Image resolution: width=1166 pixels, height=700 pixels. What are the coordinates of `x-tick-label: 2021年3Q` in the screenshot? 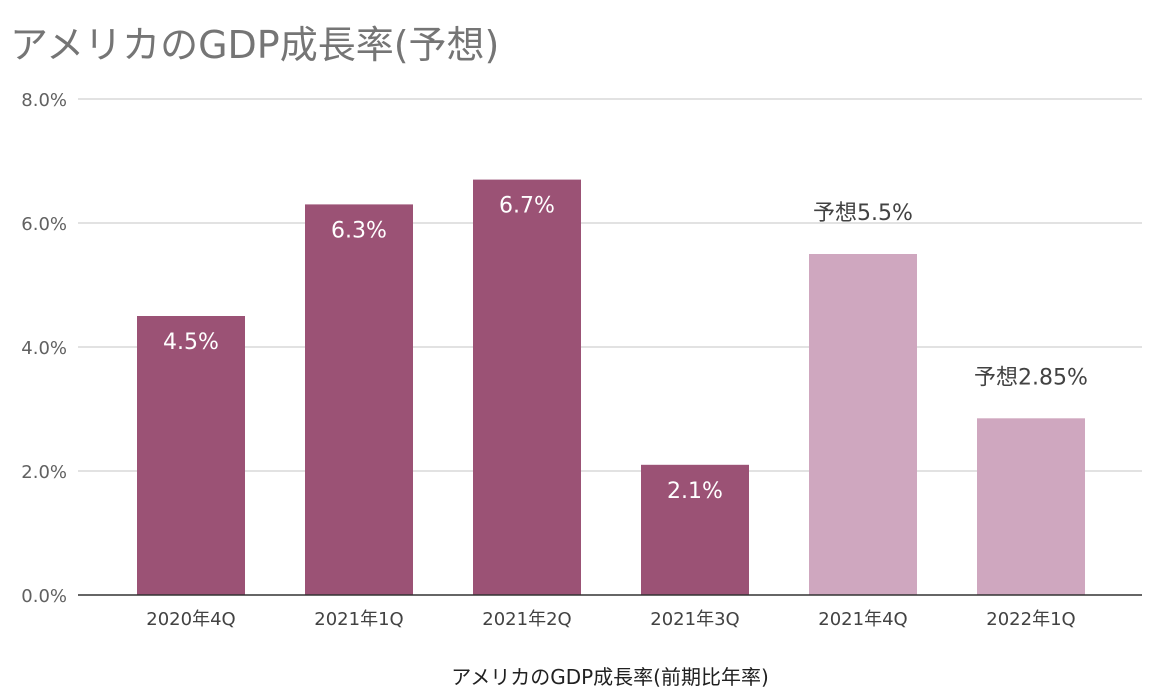 It's located at (694, 619).